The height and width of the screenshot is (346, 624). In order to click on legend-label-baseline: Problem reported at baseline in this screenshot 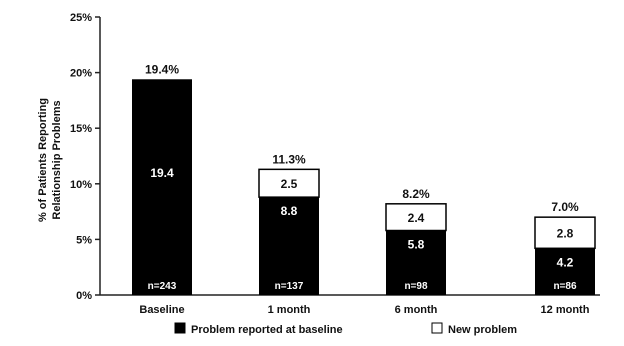, I will do `click(267, 330)`.